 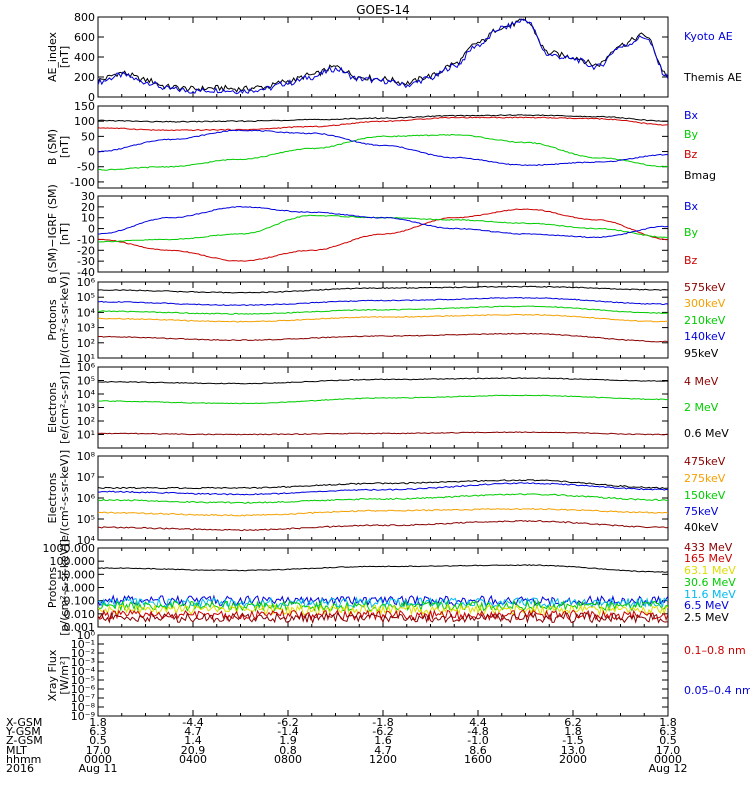 What do you see at coordinates (705, 303) in the screenshot?
I see `legend-label: 300keV` at bounding box center [705, 303].